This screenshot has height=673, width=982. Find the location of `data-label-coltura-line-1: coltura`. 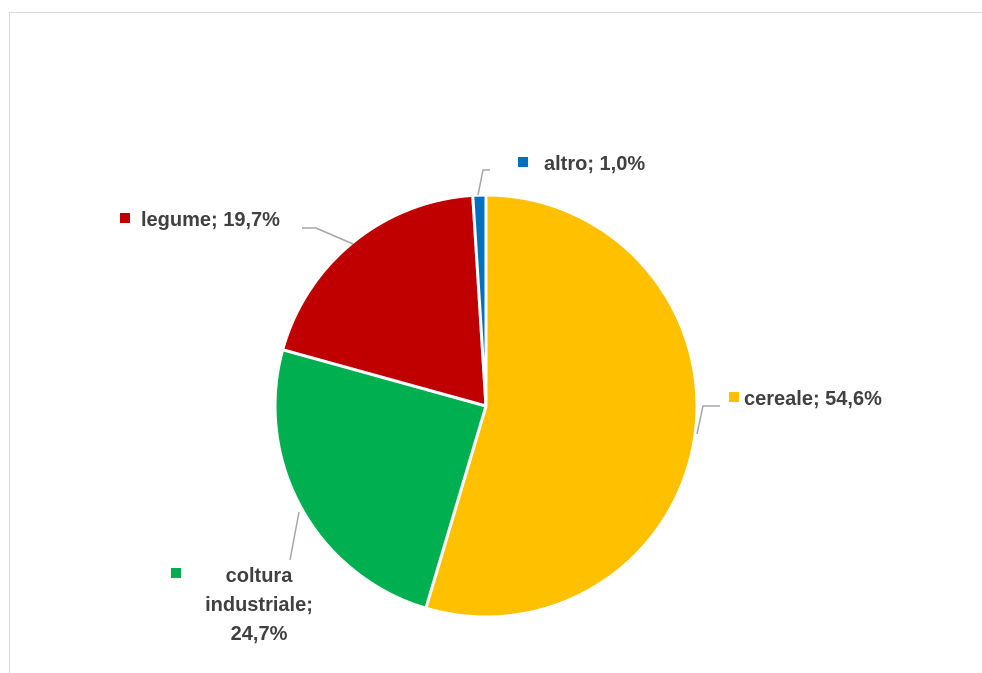

data-label-coltura-line-1: coltura is located at coordinates (260, 576).